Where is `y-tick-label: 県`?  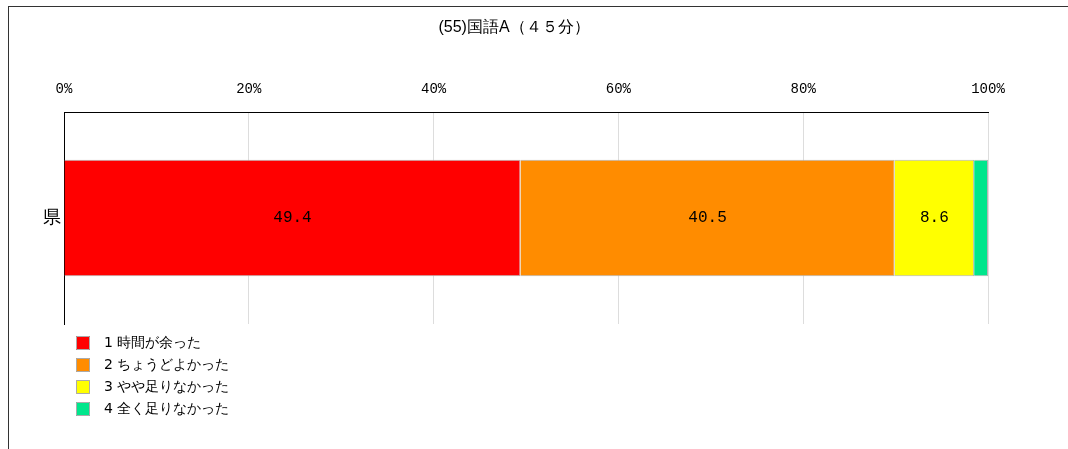 y-tick-label: 県 is located at coordinates (52, 216).